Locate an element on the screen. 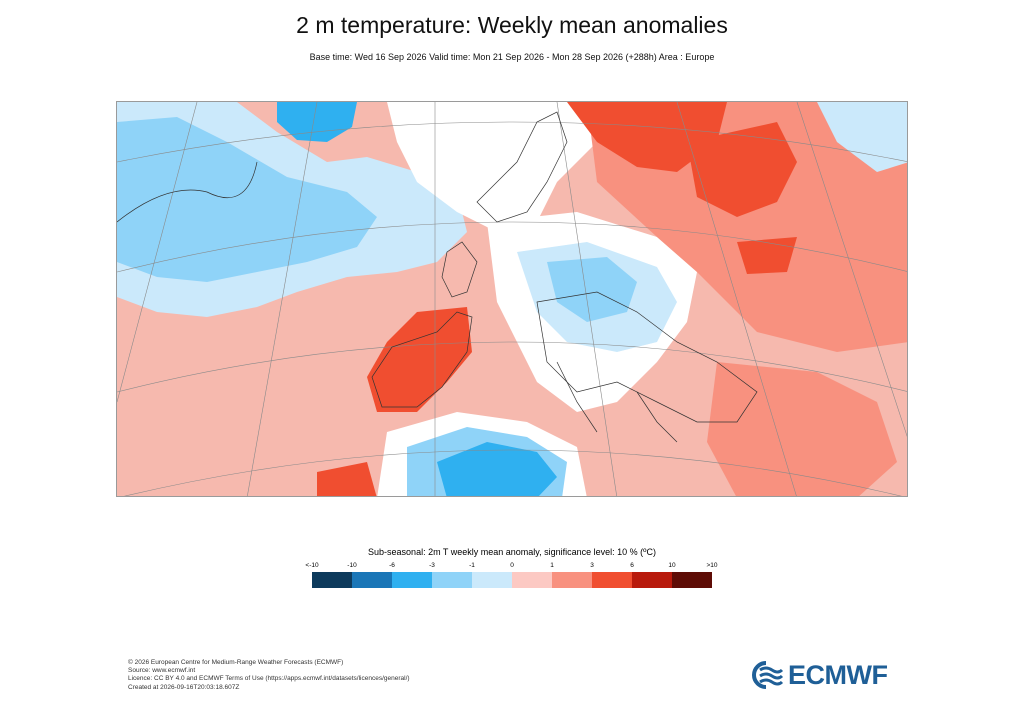 This screenshot has height=720, width=1024. legend-tick-label: >10 is located at coordinates (712, 565).